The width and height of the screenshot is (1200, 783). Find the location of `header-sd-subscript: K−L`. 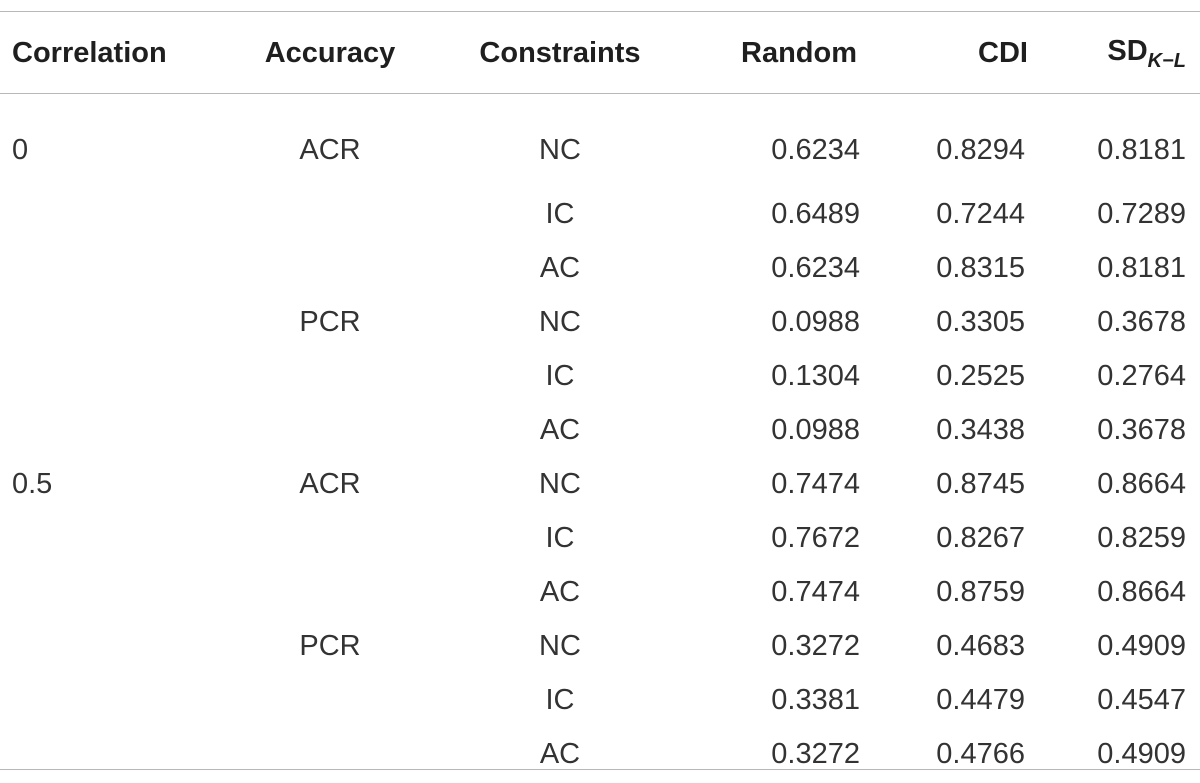

header-sd-subscript: K−L is located at coordinates (1166, 60).